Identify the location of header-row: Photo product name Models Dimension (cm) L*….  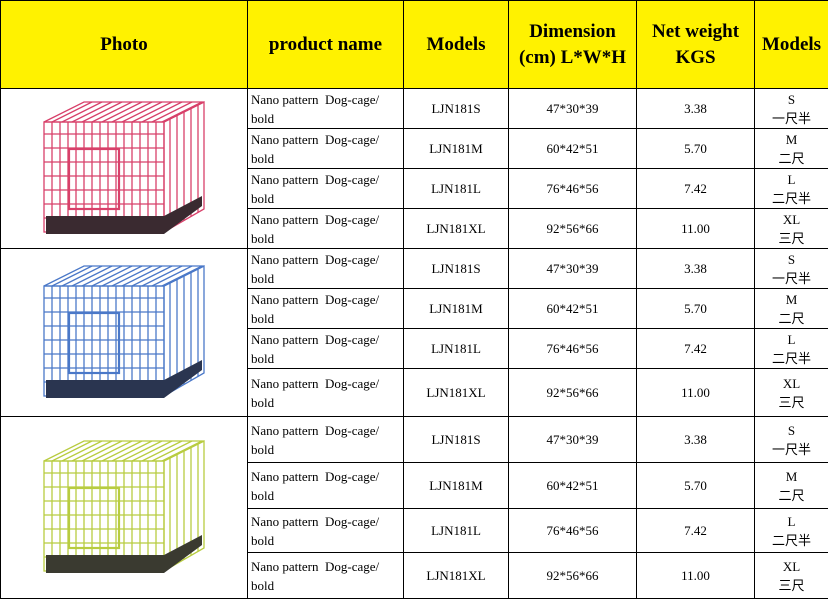
(414, 44).